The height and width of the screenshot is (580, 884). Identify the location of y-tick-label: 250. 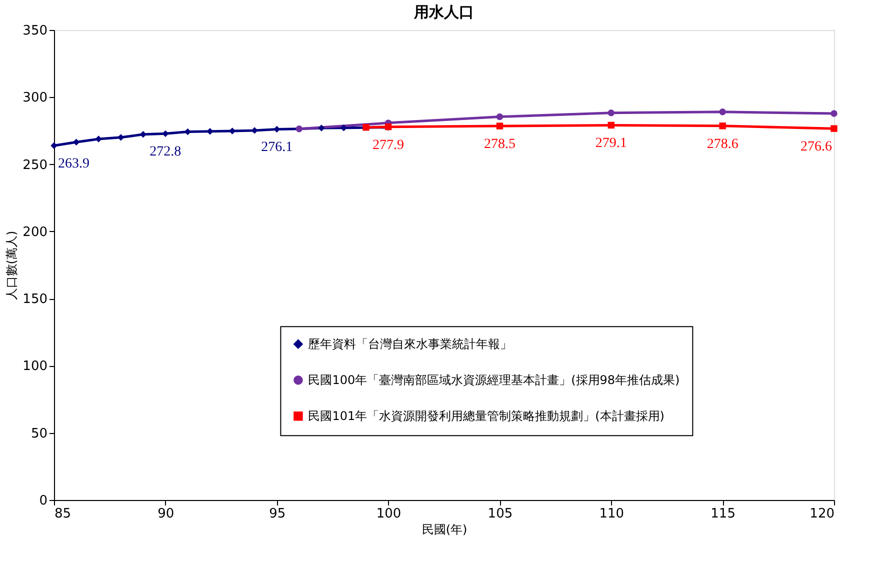
(35, 165).